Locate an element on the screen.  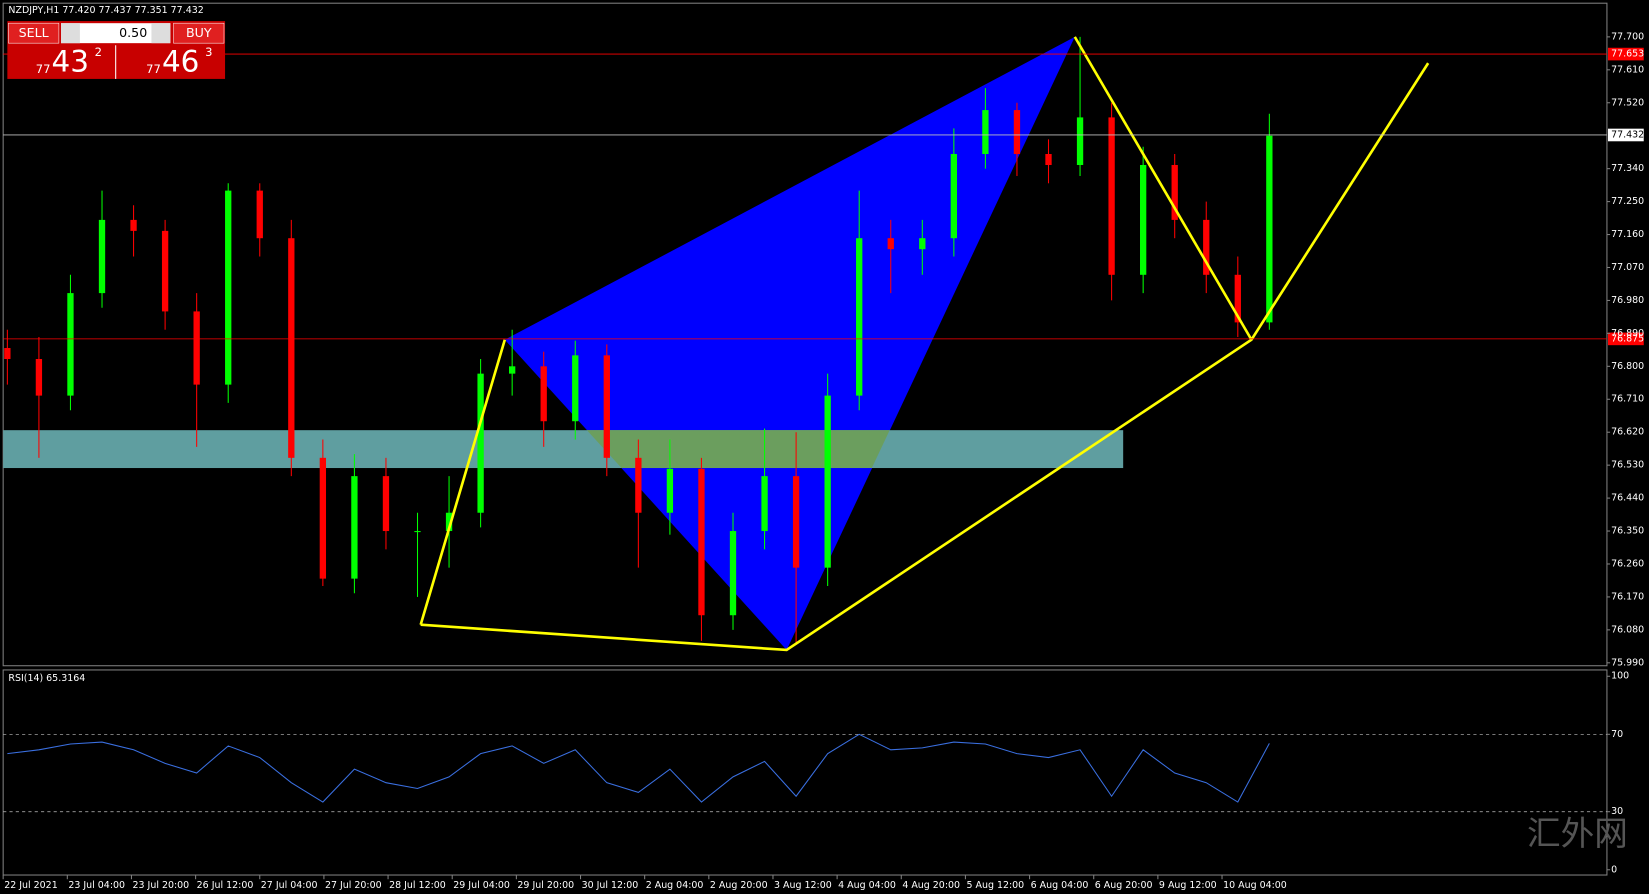
y-tick-label: 75.990 is located at coordinates (1627, 662).